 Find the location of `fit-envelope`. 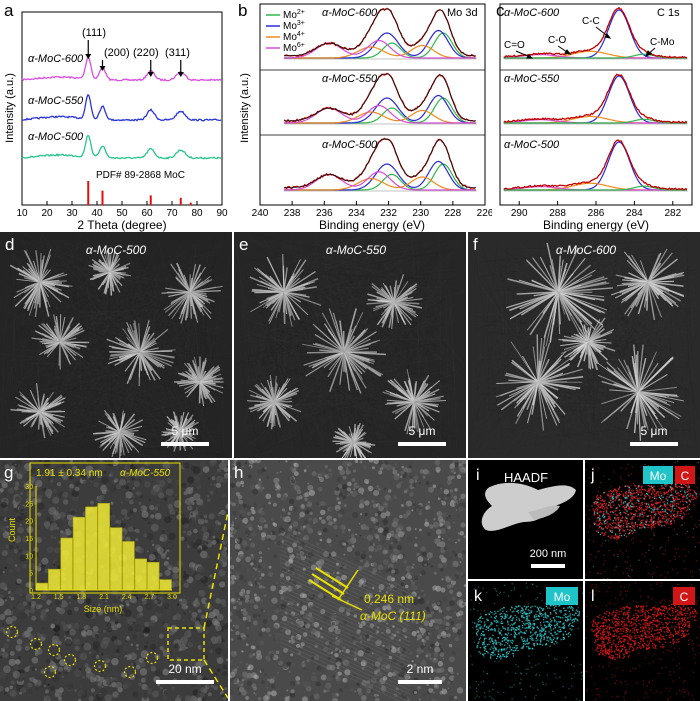

fit-envelope is located at coordinates (380, 32).